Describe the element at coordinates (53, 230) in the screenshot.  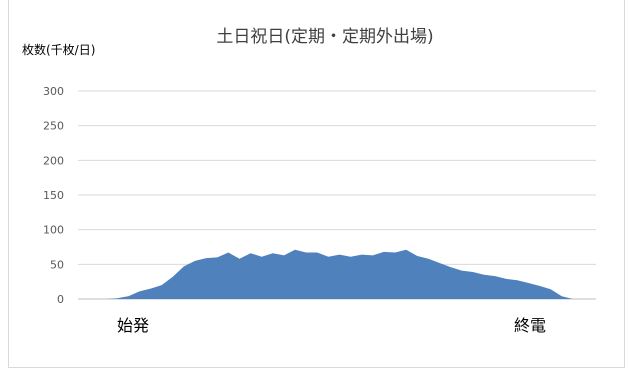
I see `y-tick-label: 100` at that location.